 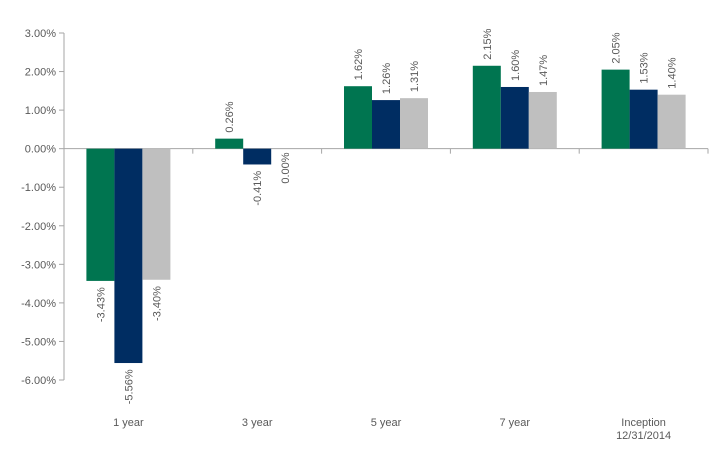 I want to click on y-tick-label: -1.00%, so click(x=38, y=188).